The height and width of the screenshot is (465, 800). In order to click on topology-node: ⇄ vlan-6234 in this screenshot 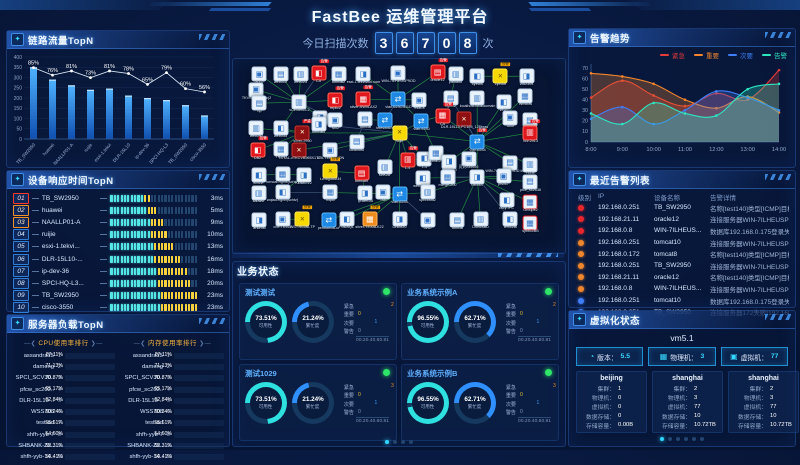, I will do `click(399, 195)`.